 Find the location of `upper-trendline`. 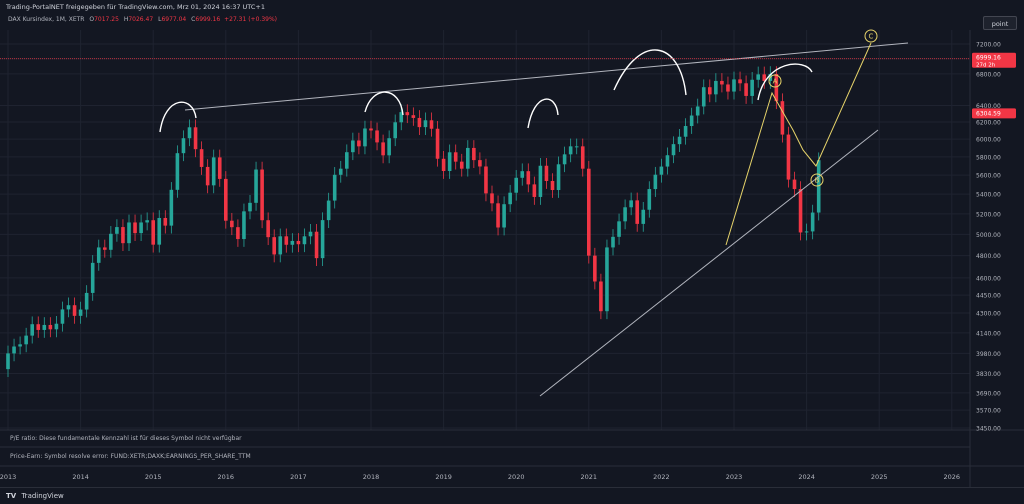

upper-trendline is located at coordinates (546, 76).